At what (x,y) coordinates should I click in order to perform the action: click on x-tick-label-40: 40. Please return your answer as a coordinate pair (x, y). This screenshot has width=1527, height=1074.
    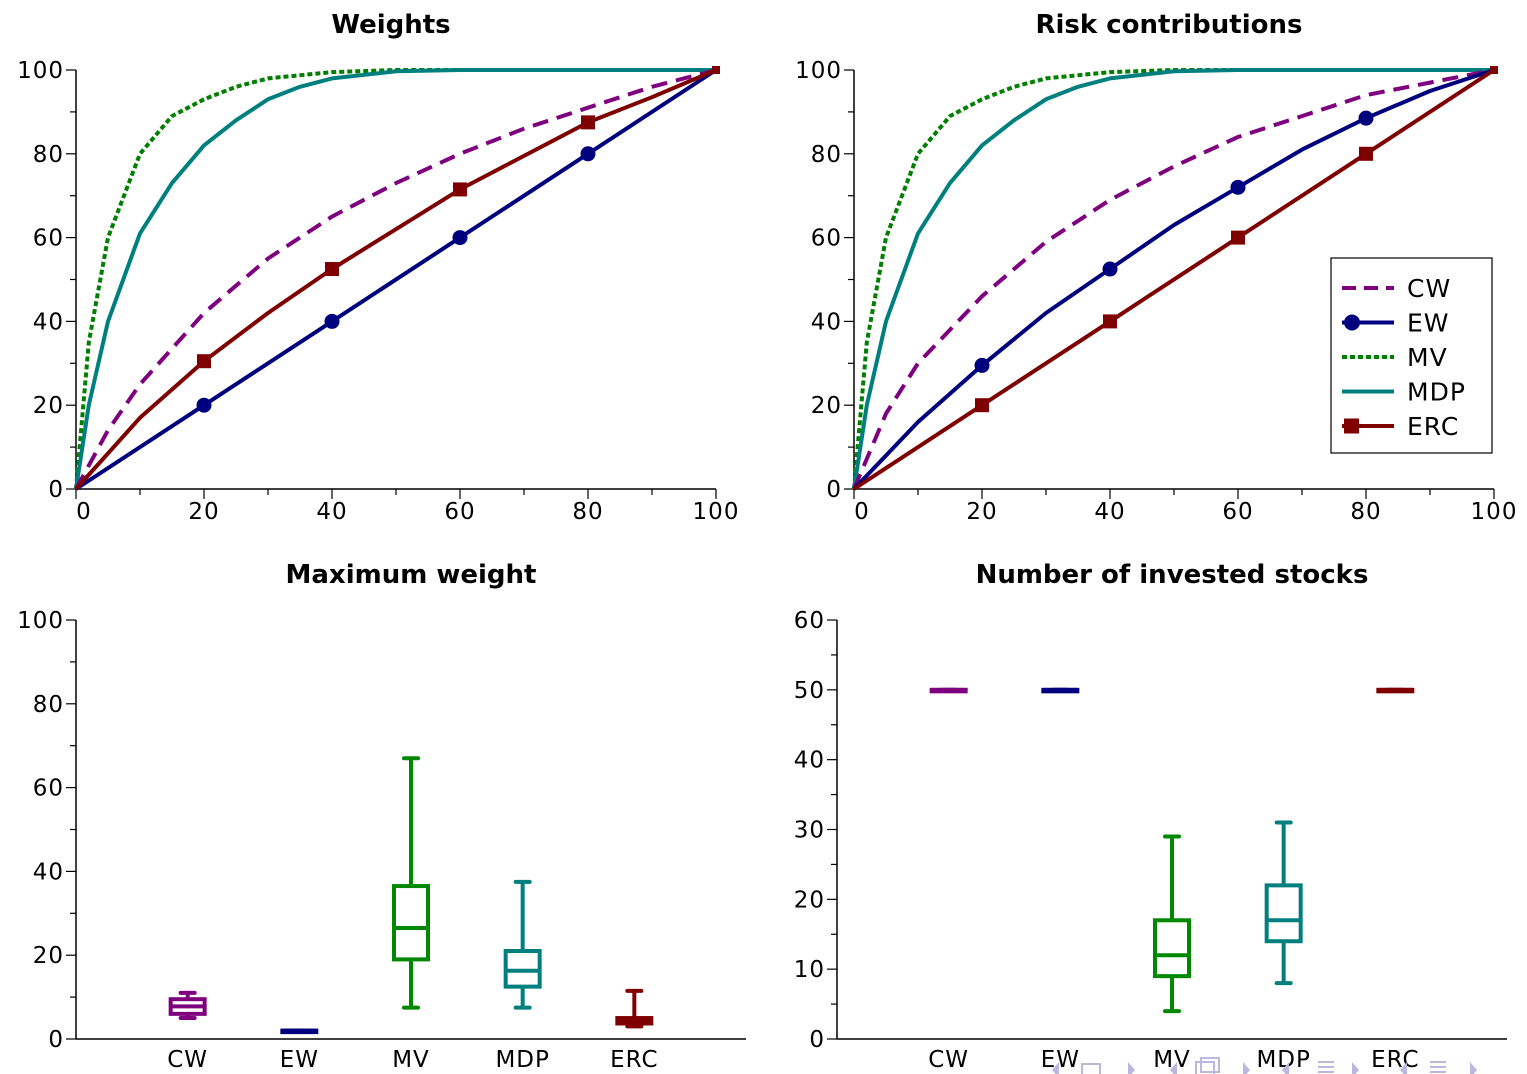
    Looking at the image, I should click on (331, 512).